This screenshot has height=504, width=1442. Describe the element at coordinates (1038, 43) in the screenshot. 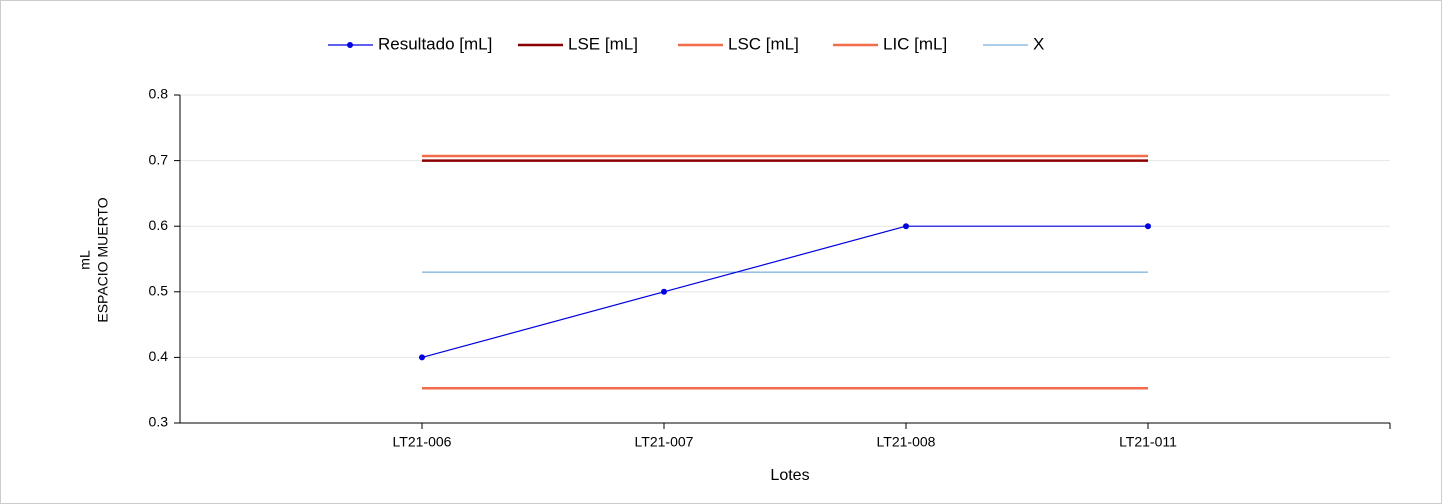

I see `legend-label: X` at that location.